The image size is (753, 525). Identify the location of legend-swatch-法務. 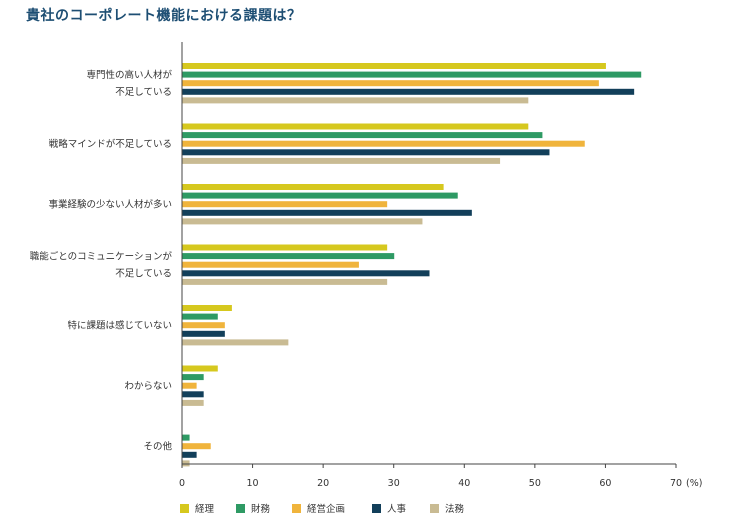
(434, 508).